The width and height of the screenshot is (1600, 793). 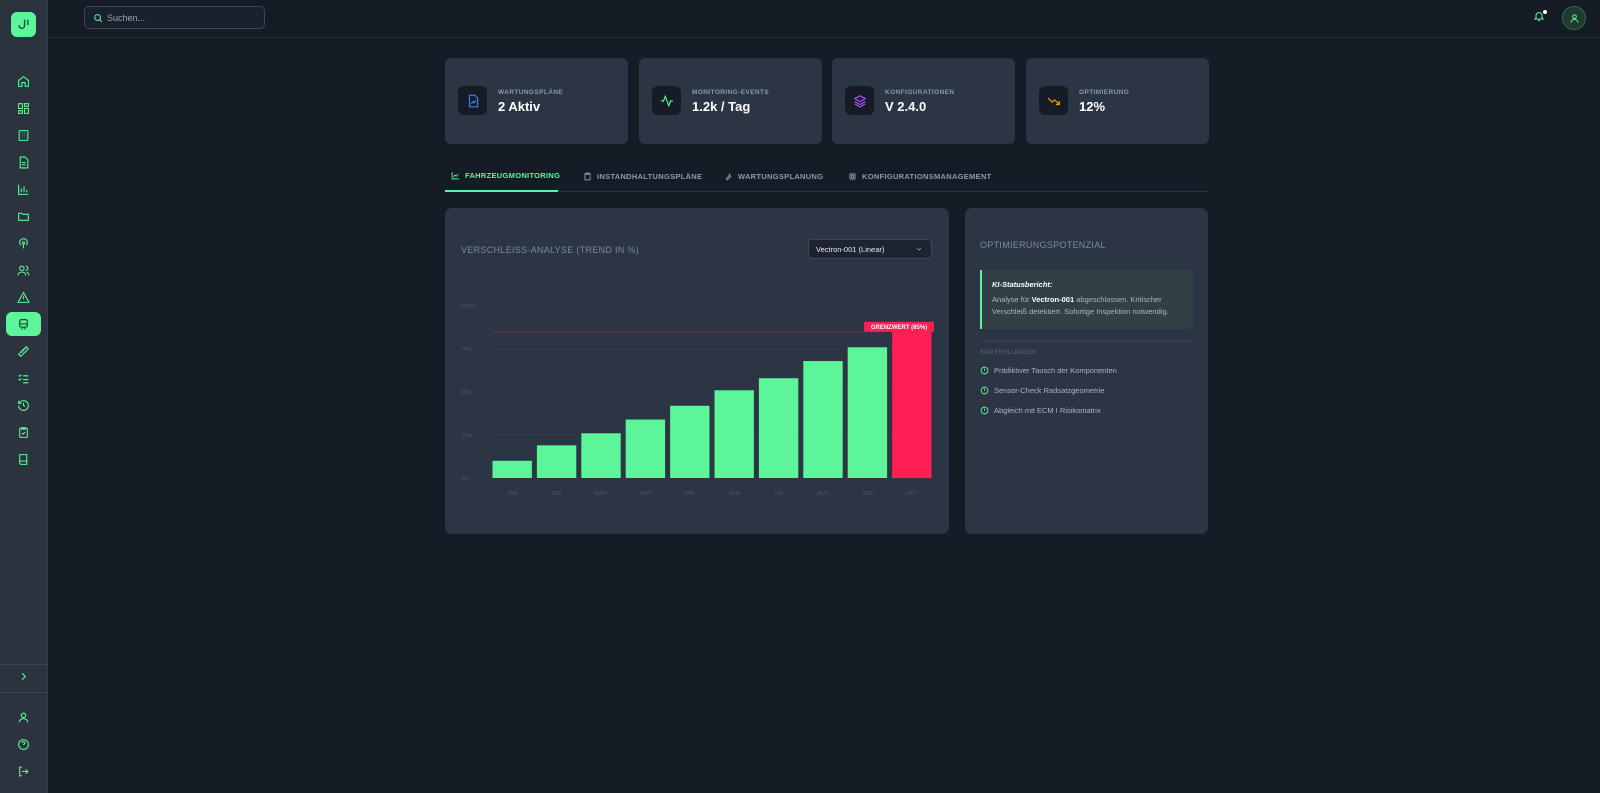 I want to click on tab-label: FAHRZEUGMONITORING, so click(x=513, y=175).